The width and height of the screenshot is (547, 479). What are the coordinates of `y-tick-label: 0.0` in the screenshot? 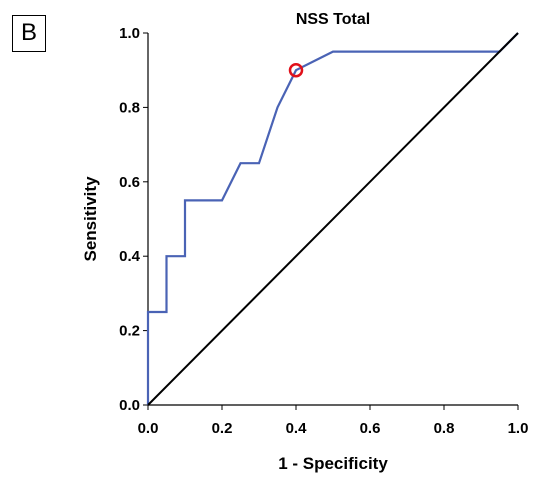 It's located at (129, 405).